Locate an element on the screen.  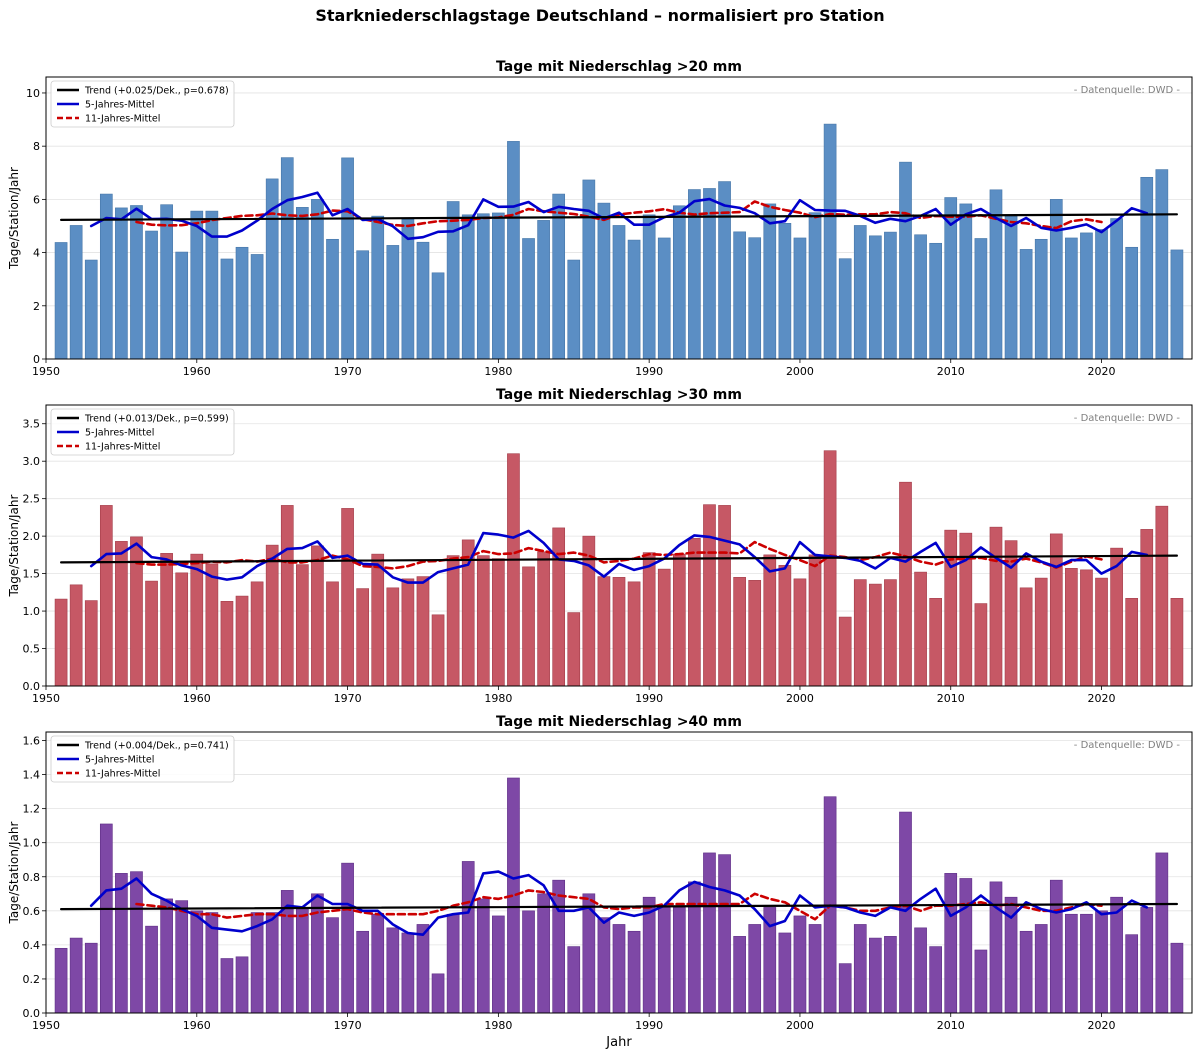
bar-1967 is located at coordinates (302, 283).